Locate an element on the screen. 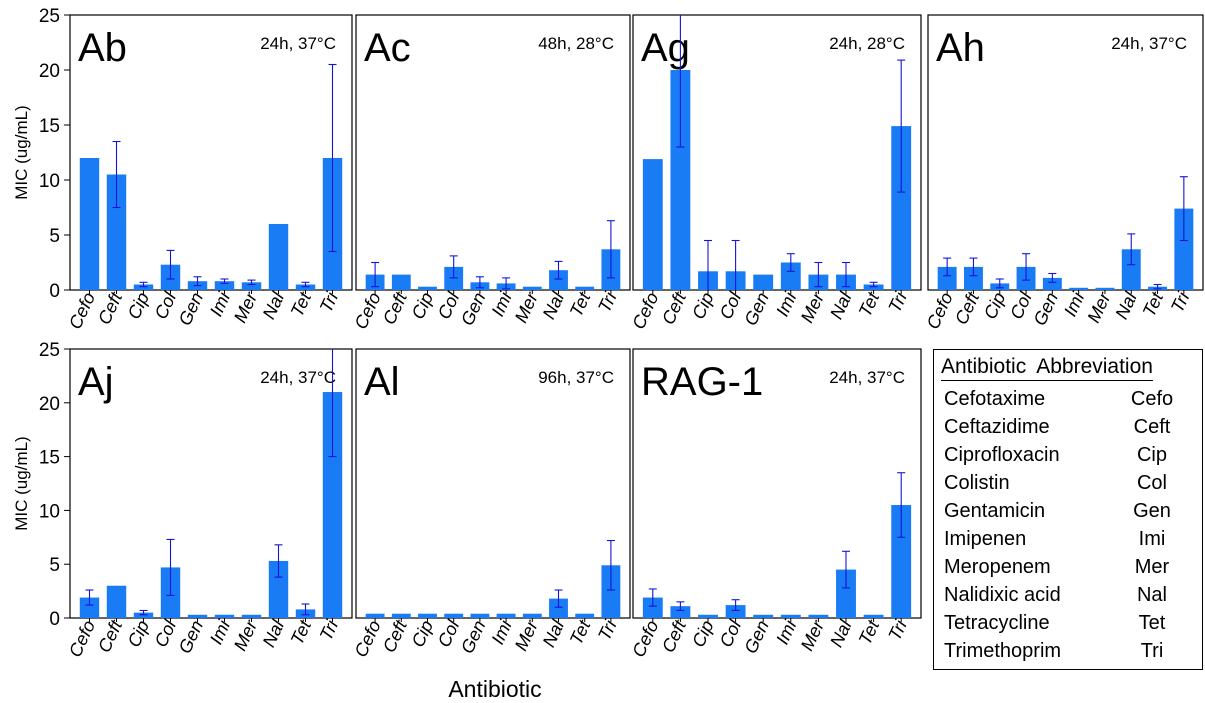 The width and height of the screenshot is (1205, 703). antibiotic-abbr: Cefo is located at coordinates (1152, 399).